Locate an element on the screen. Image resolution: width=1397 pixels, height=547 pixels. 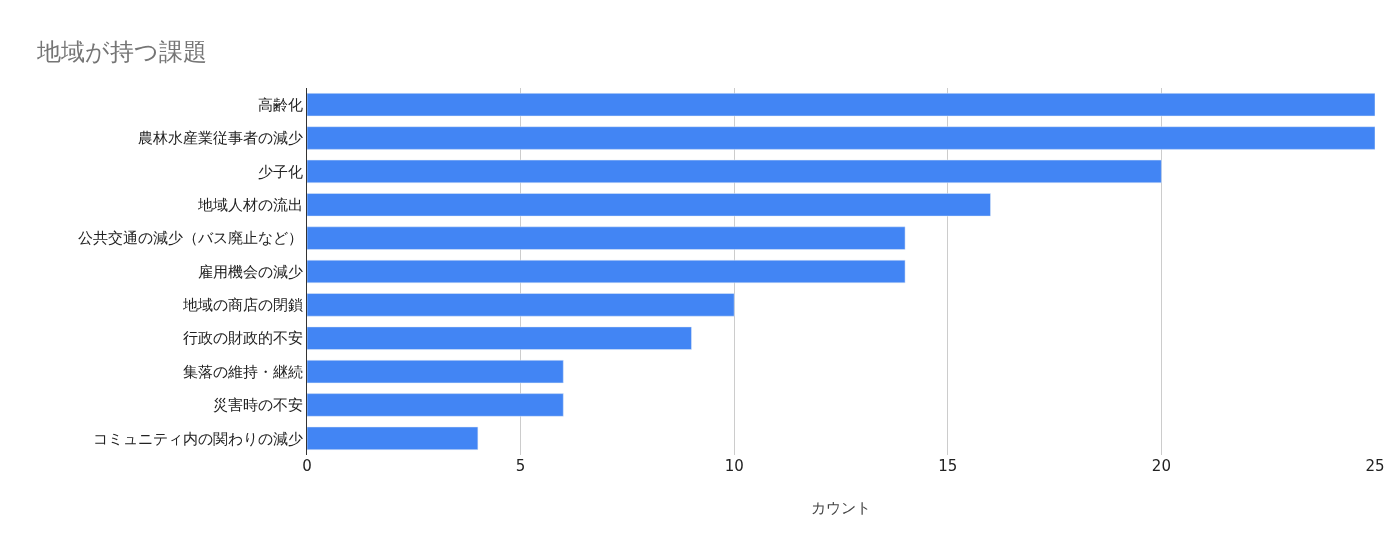
y-tick-label: 行政の財政的不安 is located at coordinates (242, 338).